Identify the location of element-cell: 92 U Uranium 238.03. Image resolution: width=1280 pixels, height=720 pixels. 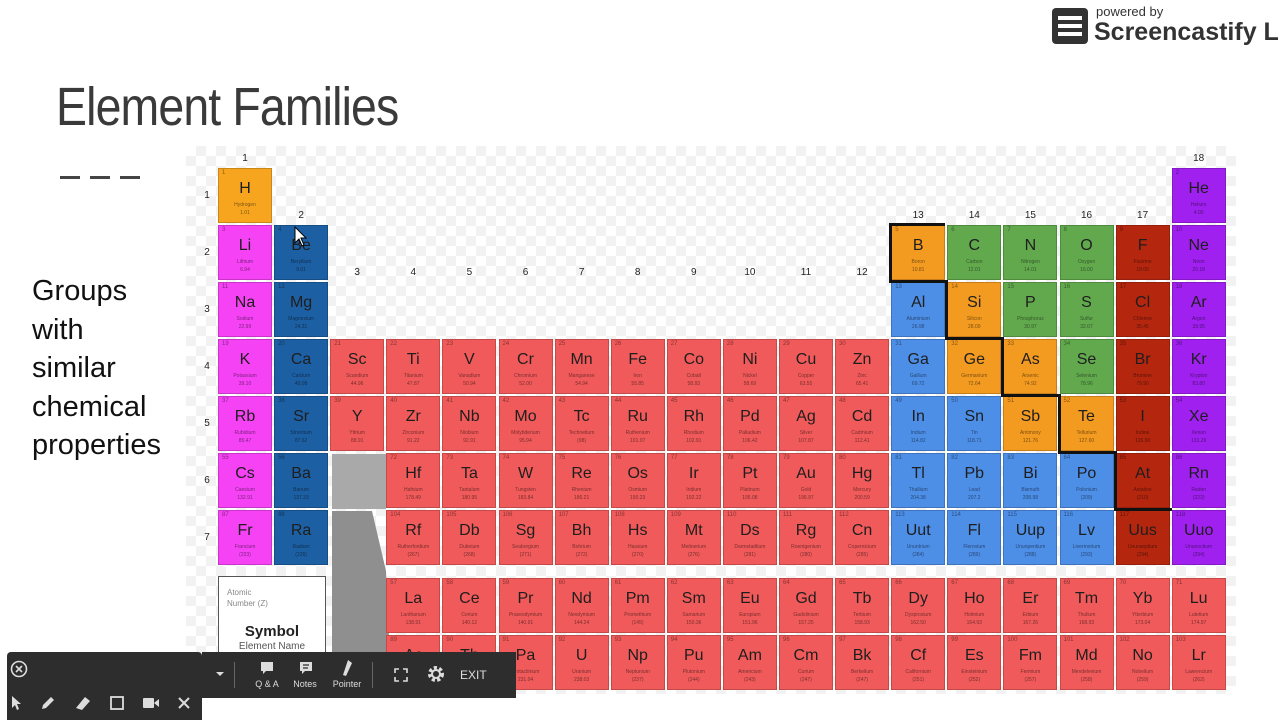
(581, 663).